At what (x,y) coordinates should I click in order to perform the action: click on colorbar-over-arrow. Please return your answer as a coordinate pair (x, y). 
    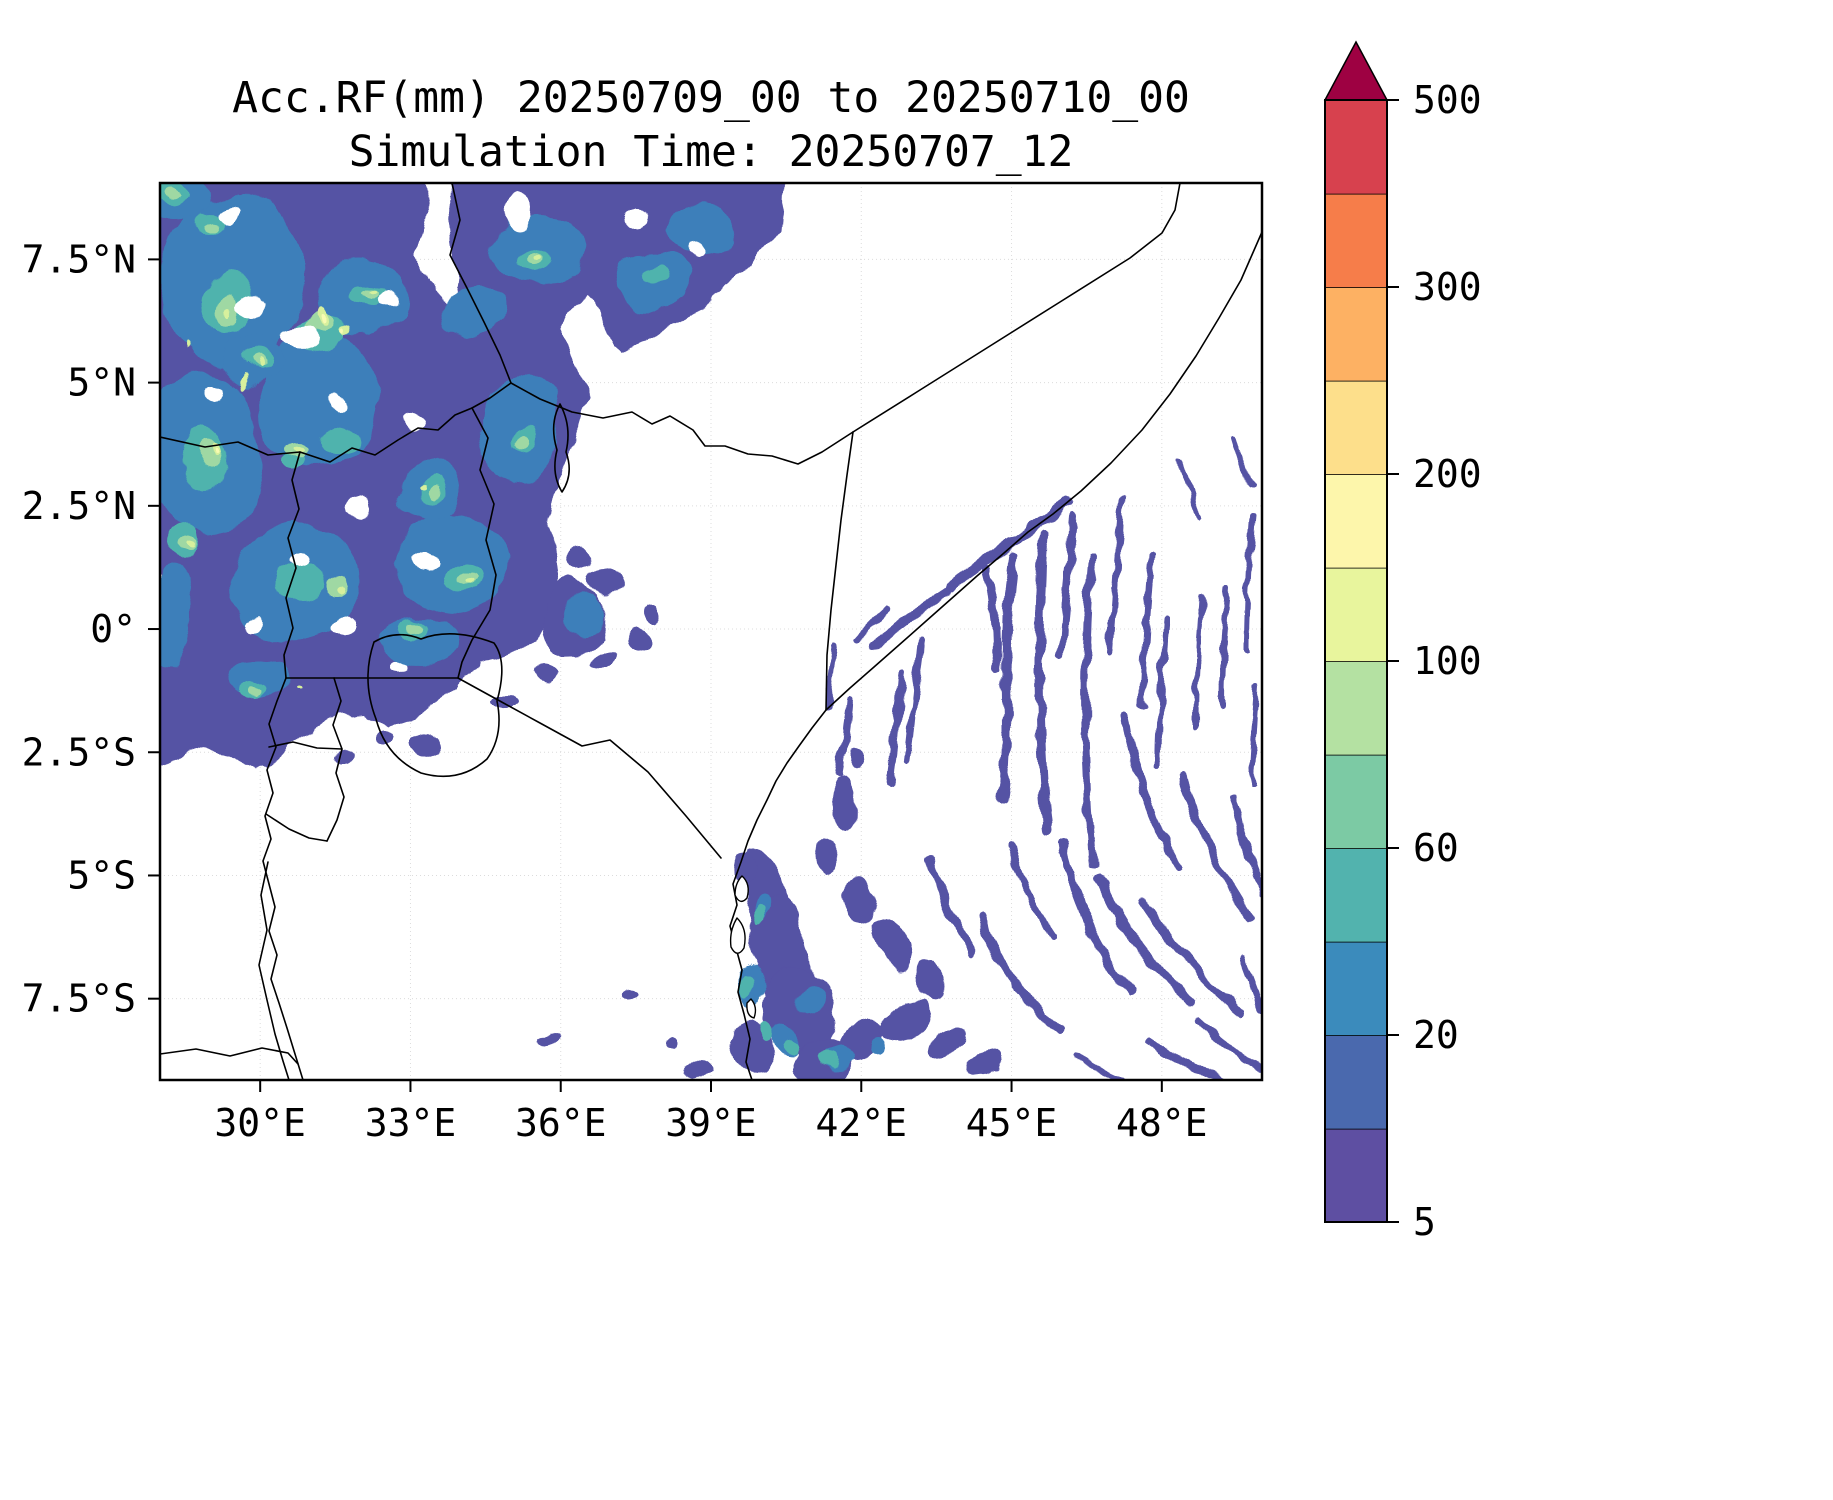
    Looking at the image, I should click on (1356, 70).